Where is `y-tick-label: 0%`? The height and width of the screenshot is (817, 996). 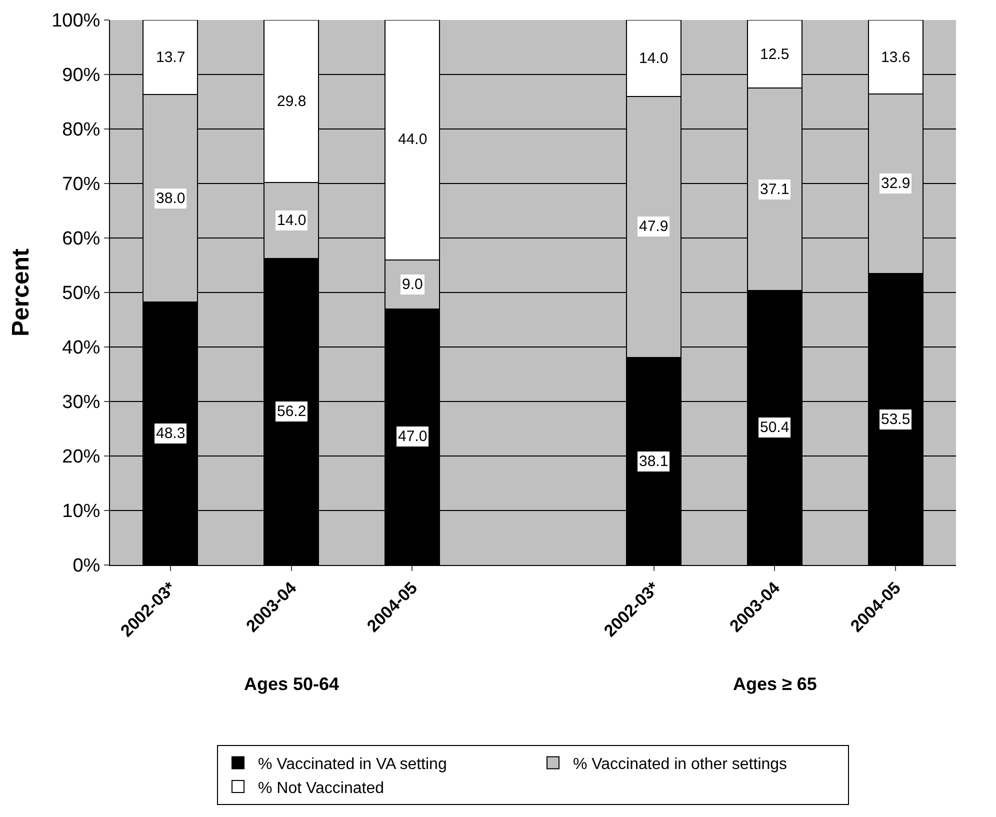 y-tick-label: 0% is located at coordinates (86, 566).